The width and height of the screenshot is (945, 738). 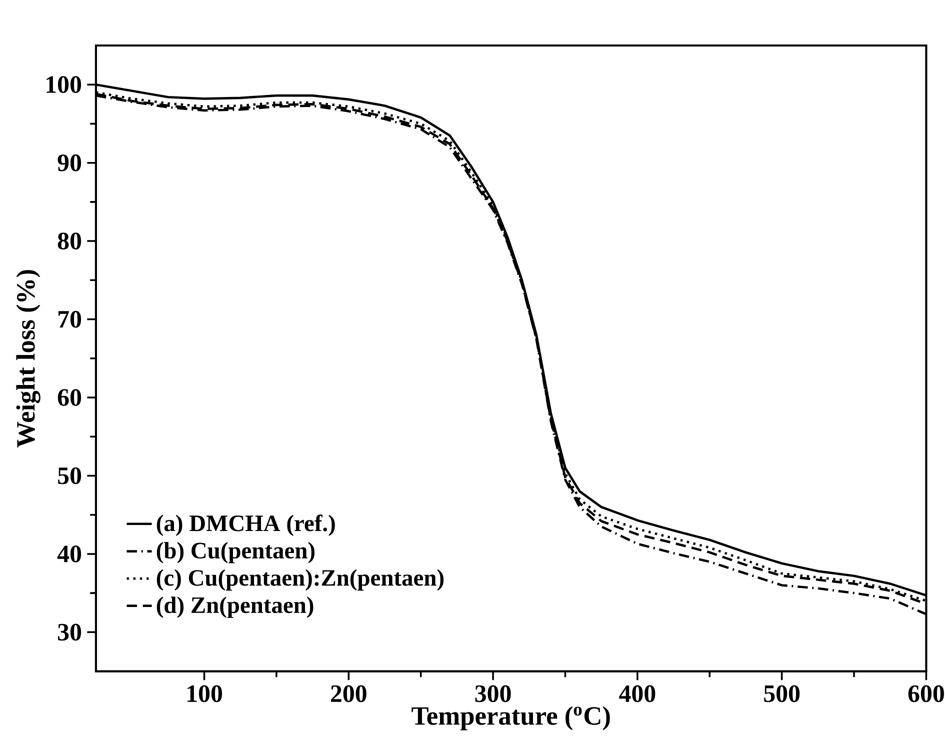 What do you see at coordinates (70, 632) in the screenshot?
I see `y-tick-label: 30` at bounding box center [70, 632].